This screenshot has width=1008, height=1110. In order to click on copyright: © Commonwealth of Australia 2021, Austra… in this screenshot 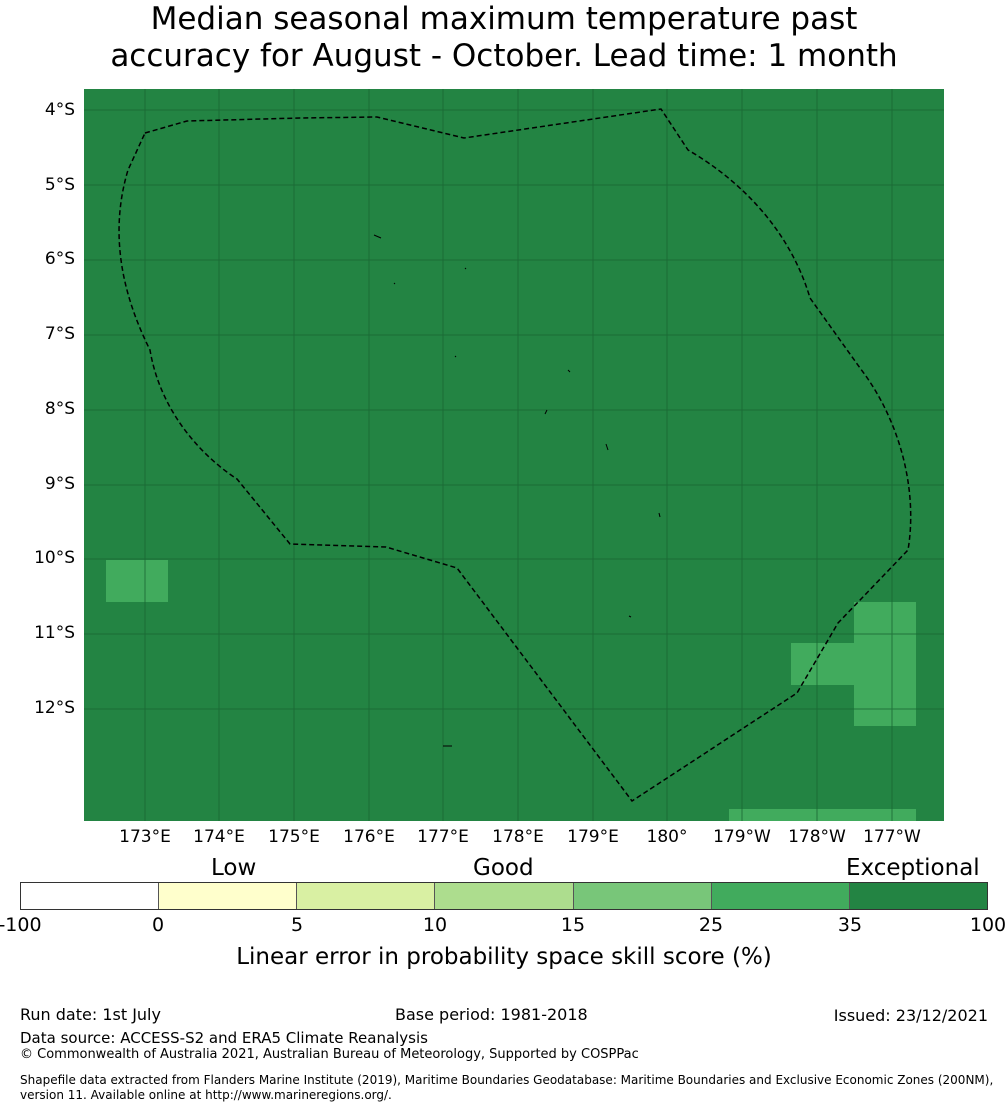, I will do `click(329, 1054)`.